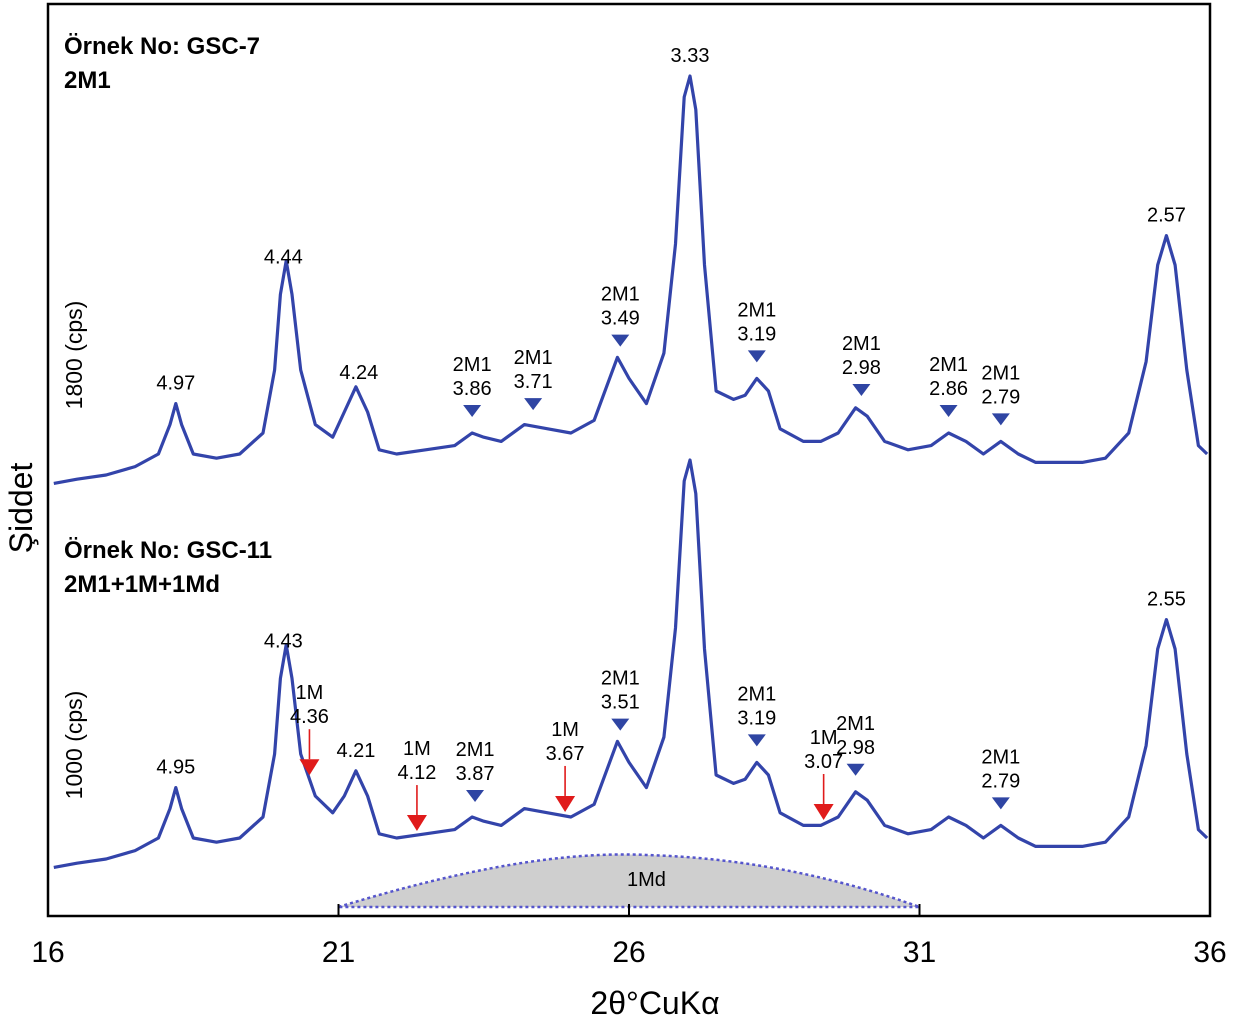  What do you see at coordinates (533, 382) in the screenshot?
I see `peak-d-label: 3.71` at bounding box center [533, 382].